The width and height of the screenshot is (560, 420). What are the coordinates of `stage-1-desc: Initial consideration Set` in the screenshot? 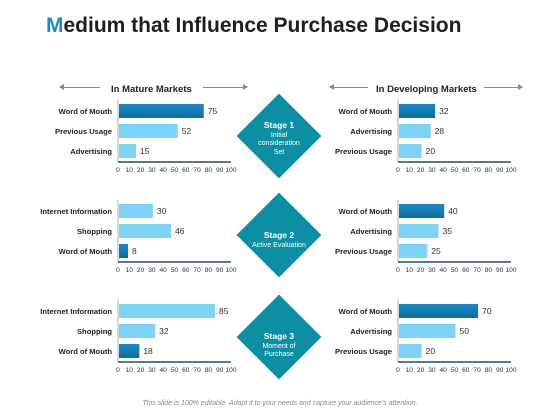 It's located at (279, 144).